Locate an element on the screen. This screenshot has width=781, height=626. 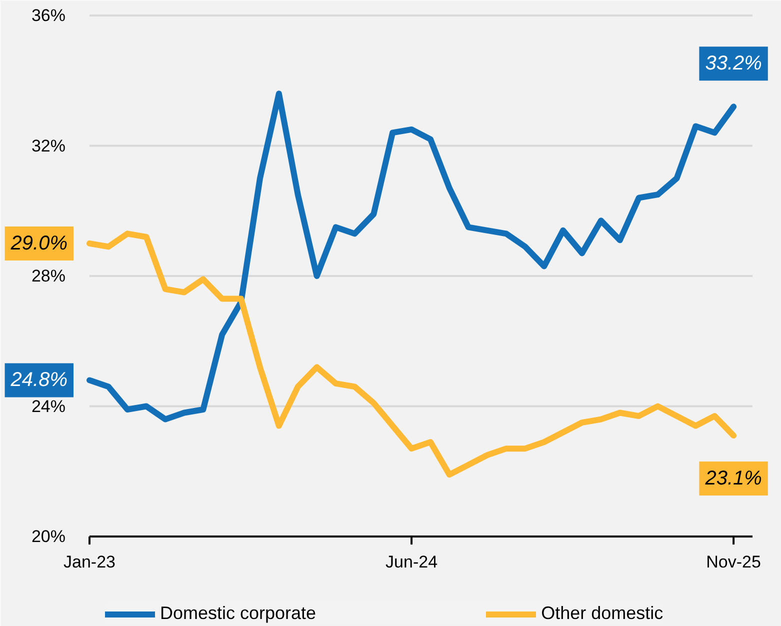
y-tick-label: 32% is located at coordinates (48, 146).